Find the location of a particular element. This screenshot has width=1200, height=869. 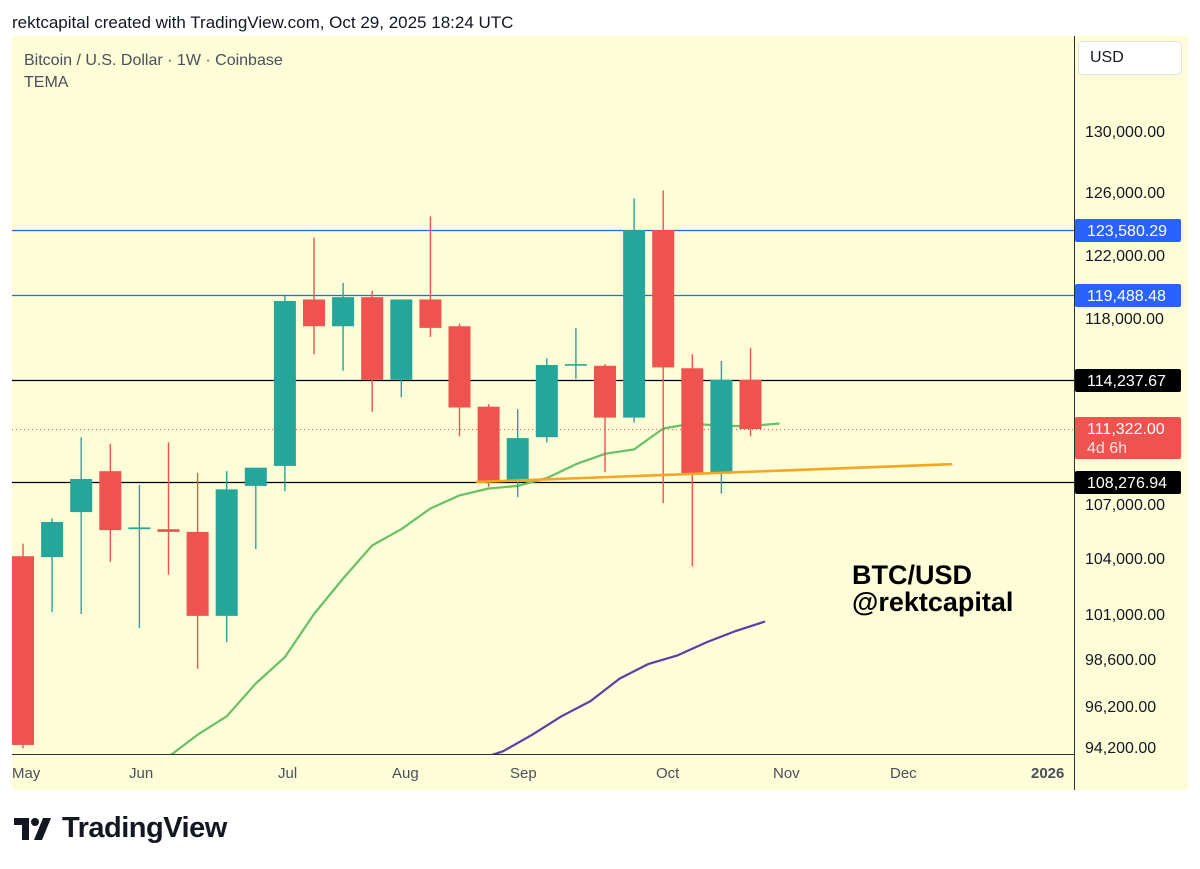

tradingview-logo: TradingView is located at coordinates (120, 828).